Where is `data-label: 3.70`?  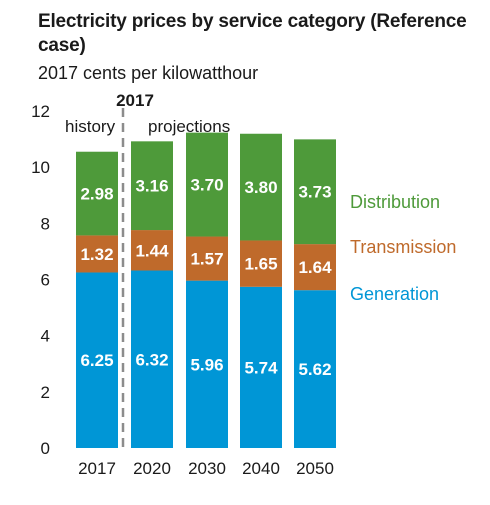 data-label: 3.70 is located at coordinates (206, 185).